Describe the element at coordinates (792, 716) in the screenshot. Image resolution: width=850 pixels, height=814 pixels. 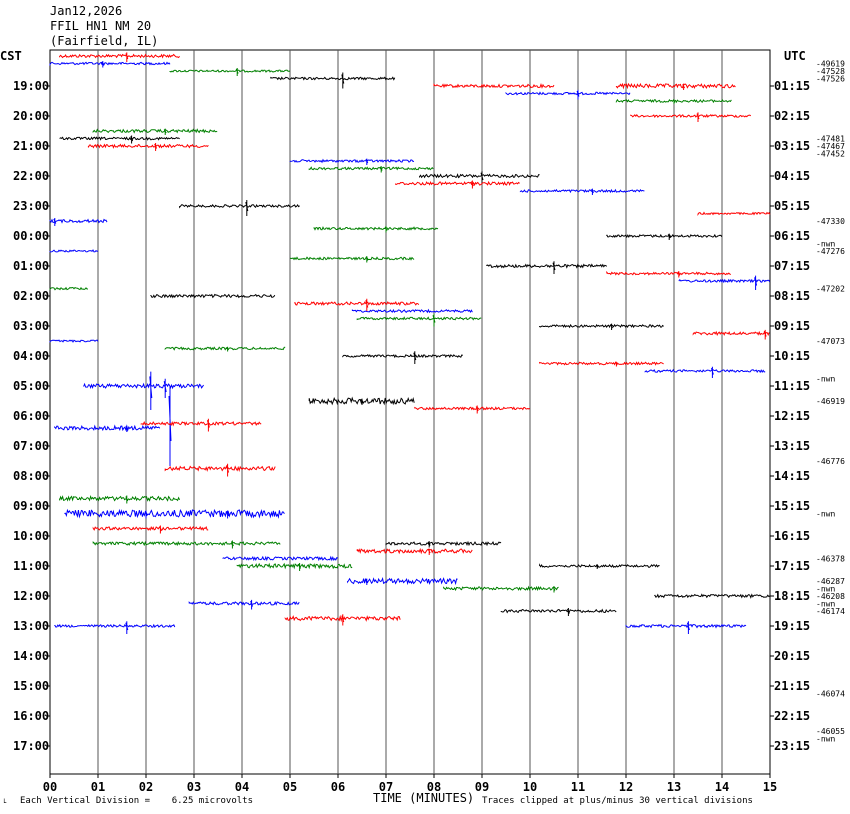
I see `utc-label: 22:15` at that location.